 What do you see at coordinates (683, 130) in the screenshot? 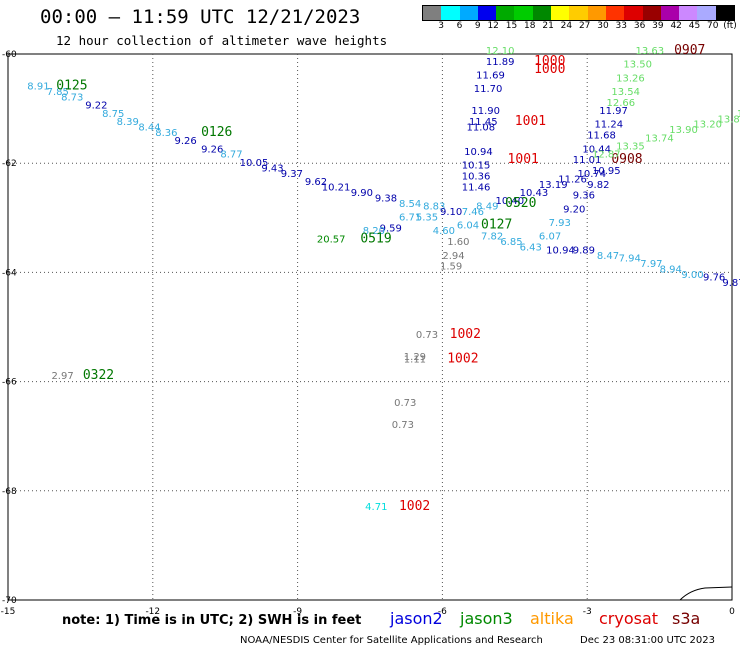
I see `wave-height-label: 13.90` at bounding box center [683, 130].